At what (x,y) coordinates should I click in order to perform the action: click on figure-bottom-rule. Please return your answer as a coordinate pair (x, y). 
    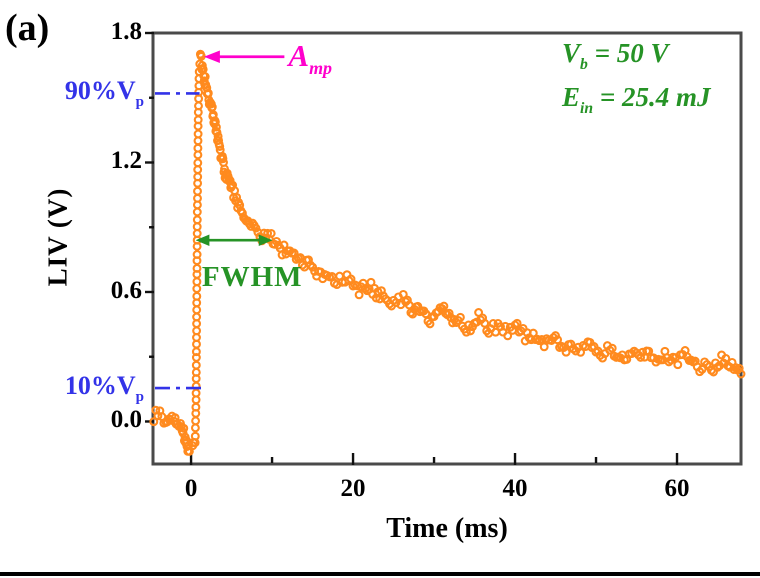
    Looking at the image, I should click on (380, 574).